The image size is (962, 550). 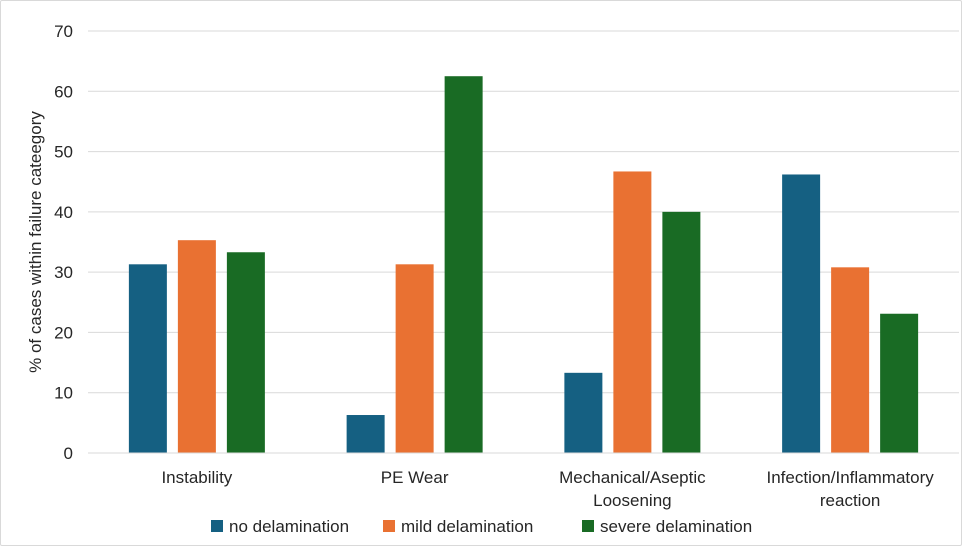 What do you see at coordinates (63, 91) in the screenshot?
I see `y-tick-label: 60` at bounding box center [63, 91].